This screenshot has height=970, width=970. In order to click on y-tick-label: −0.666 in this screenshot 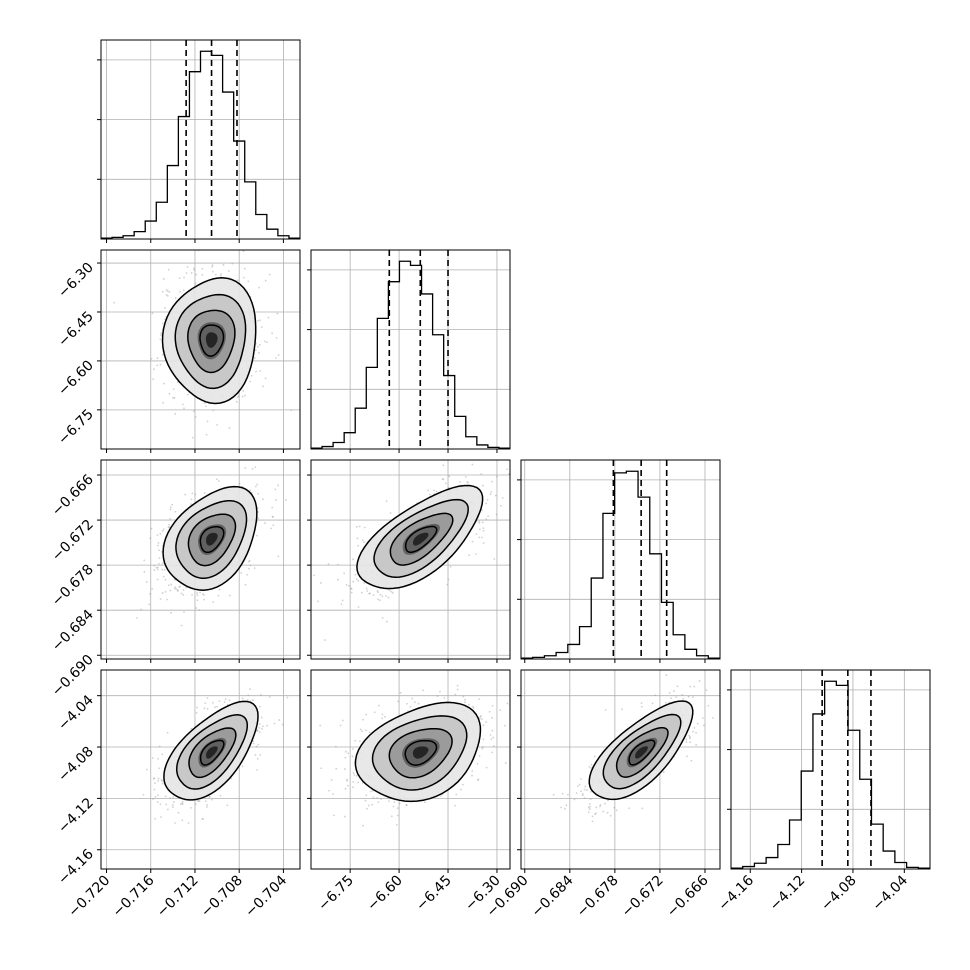, I will do `click(73, 495)`.